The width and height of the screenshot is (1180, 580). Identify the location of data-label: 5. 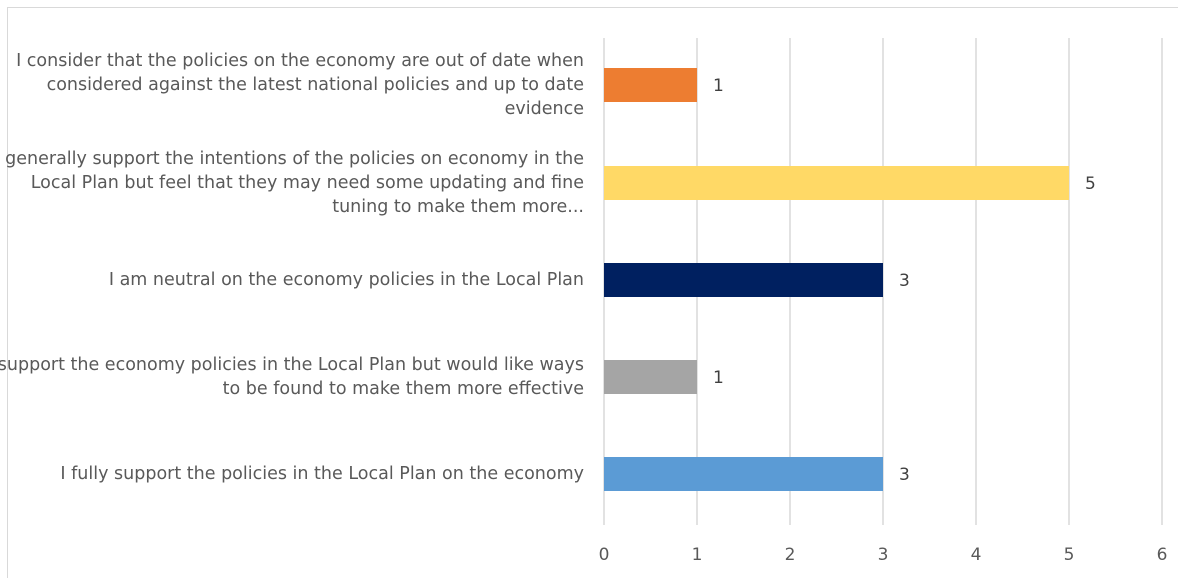
(1090, 184).